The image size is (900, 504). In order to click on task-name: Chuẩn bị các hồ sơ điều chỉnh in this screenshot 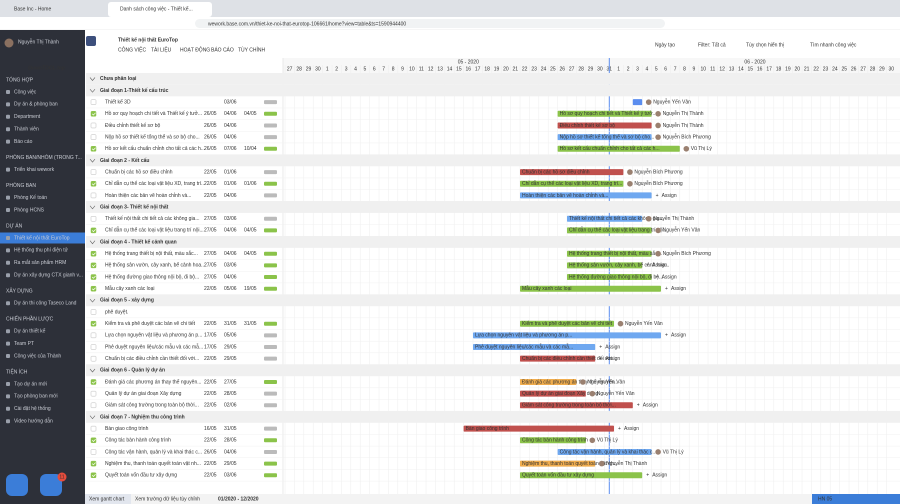, I will do `click(139, 171)`.